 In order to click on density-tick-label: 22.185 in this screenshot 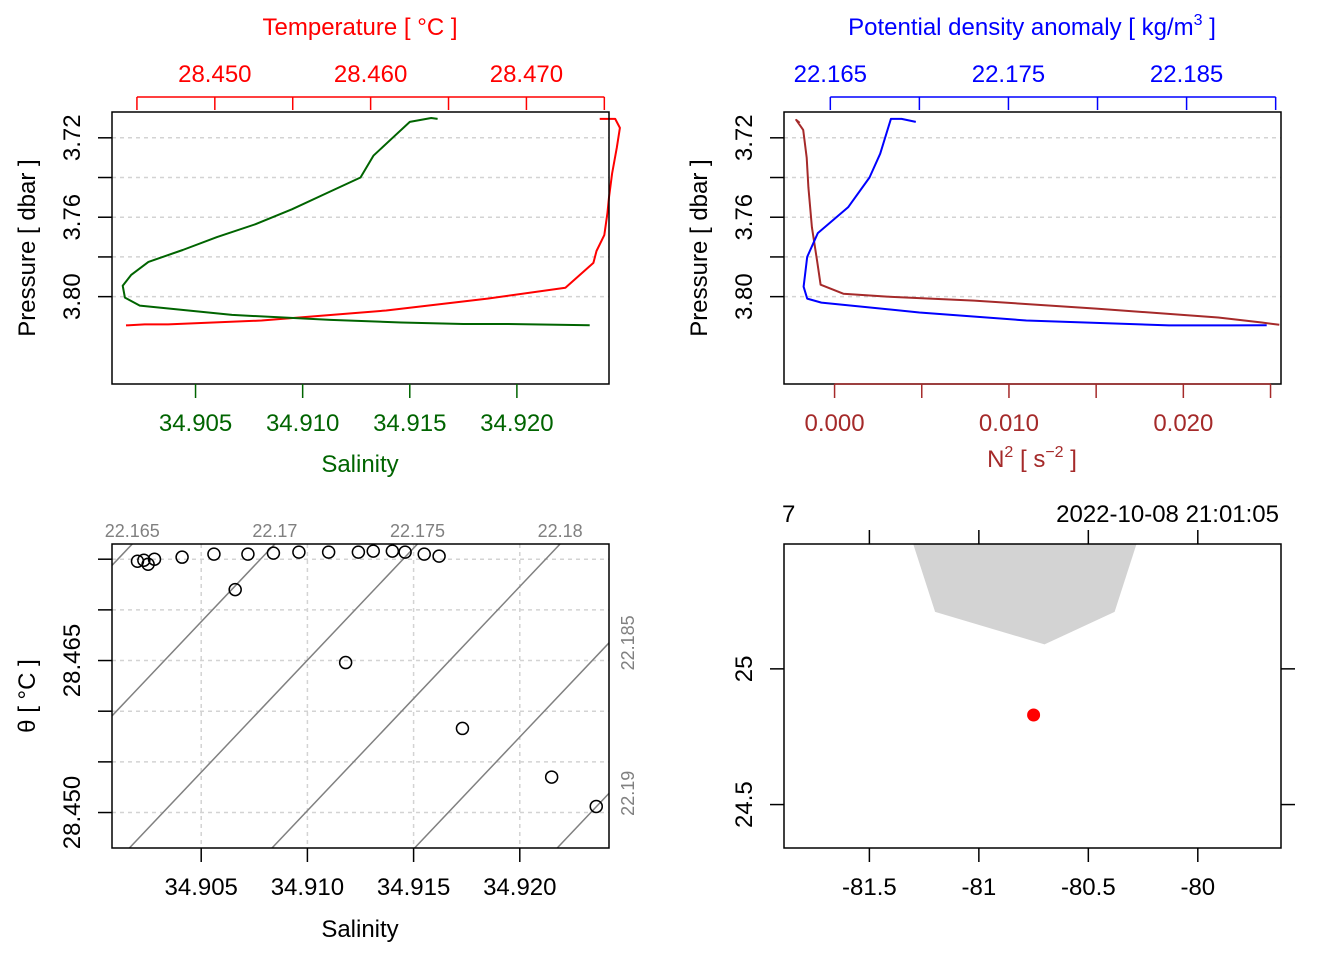, I will do `click(1186, 74)`.